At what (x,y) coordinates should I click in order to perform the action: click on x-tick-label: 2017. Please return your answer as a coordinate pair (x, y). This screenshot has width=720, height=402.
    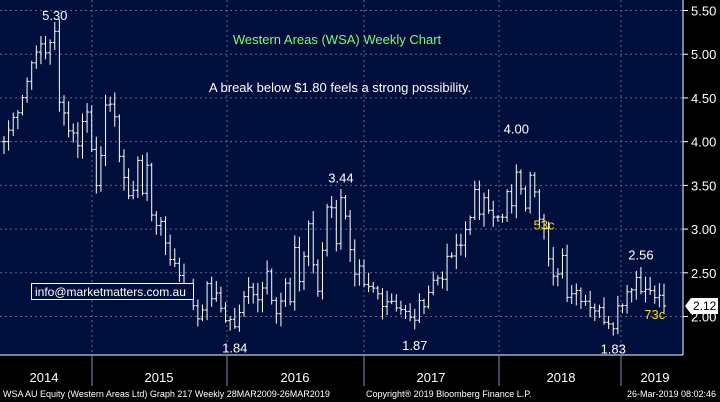
    Looking at the image, I should click on (431, 377).